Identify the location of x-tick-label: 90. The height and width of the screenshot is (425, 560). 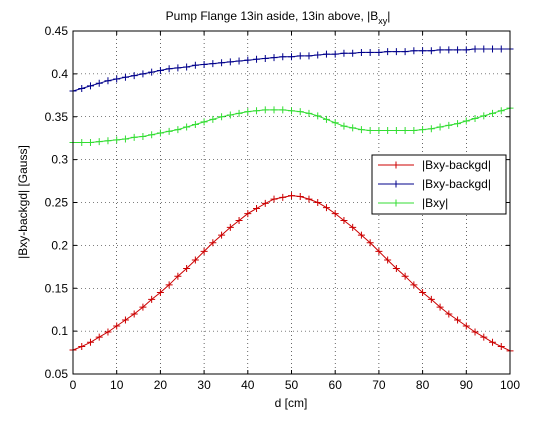
(467, 385).